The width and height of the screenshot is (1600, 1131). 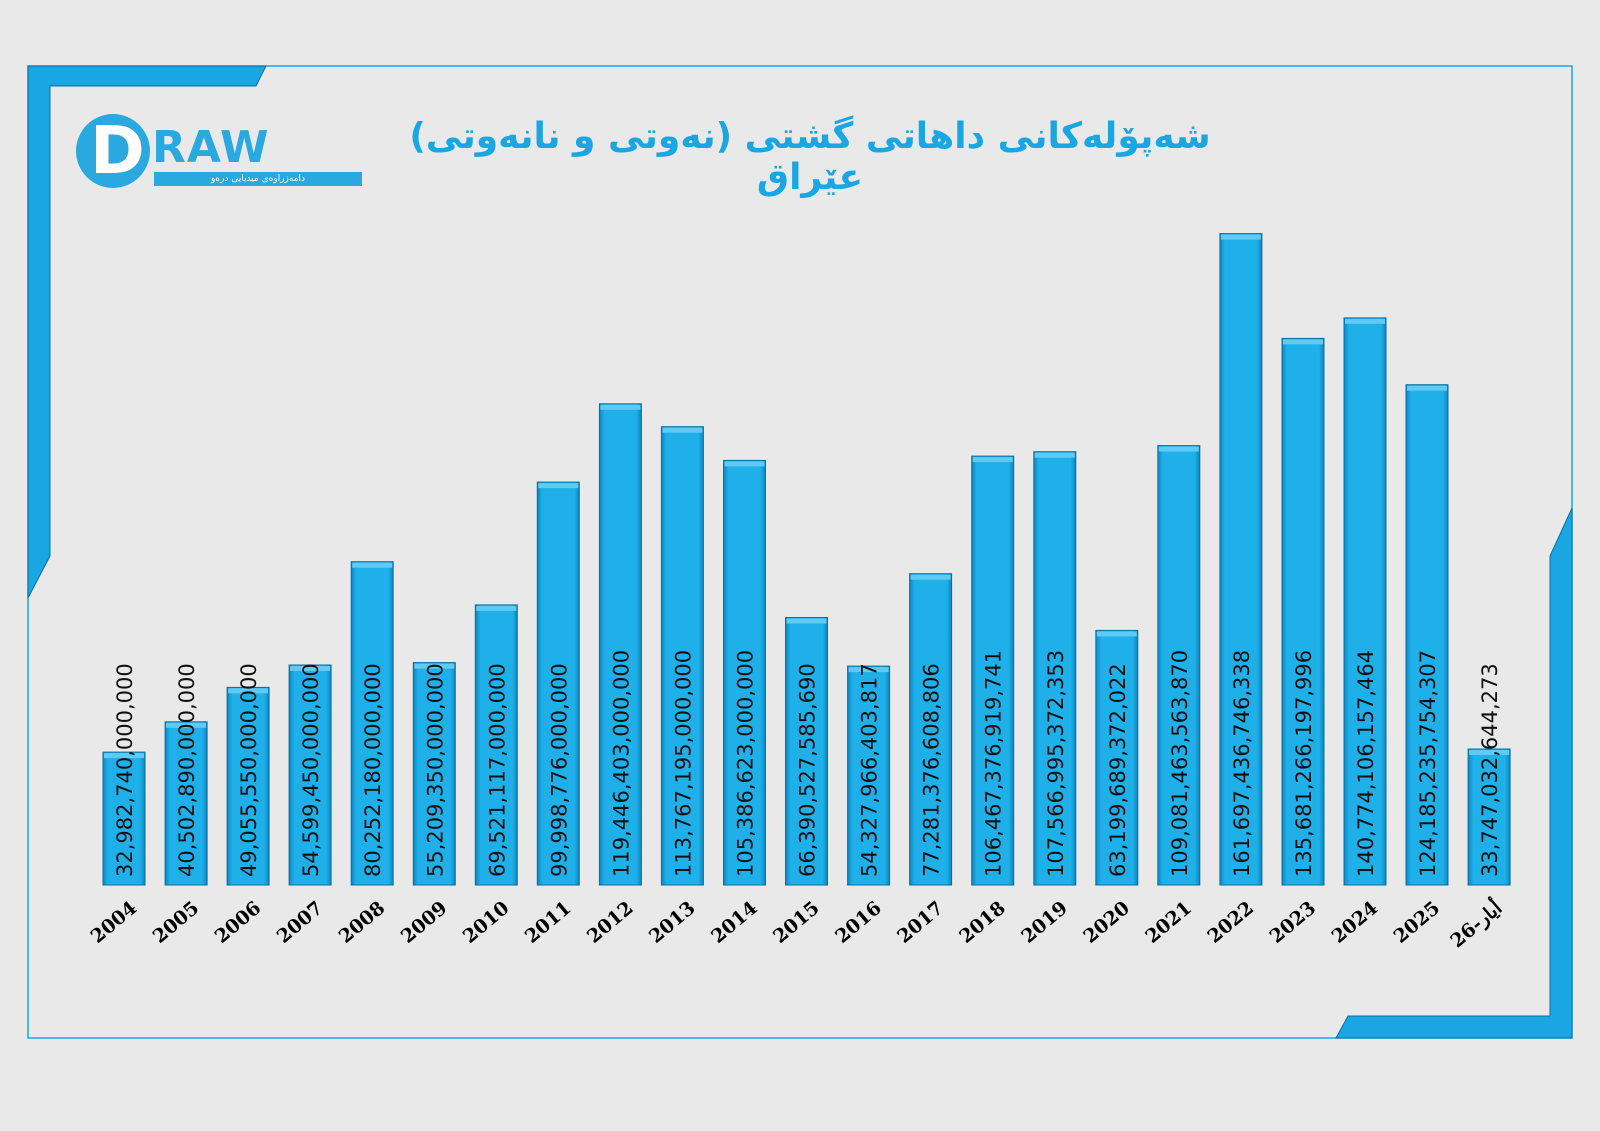 What do you see at coordinates (211, 147) in the screenshot?
I see `logo-word: RAW` at bounding box center [211, 147].